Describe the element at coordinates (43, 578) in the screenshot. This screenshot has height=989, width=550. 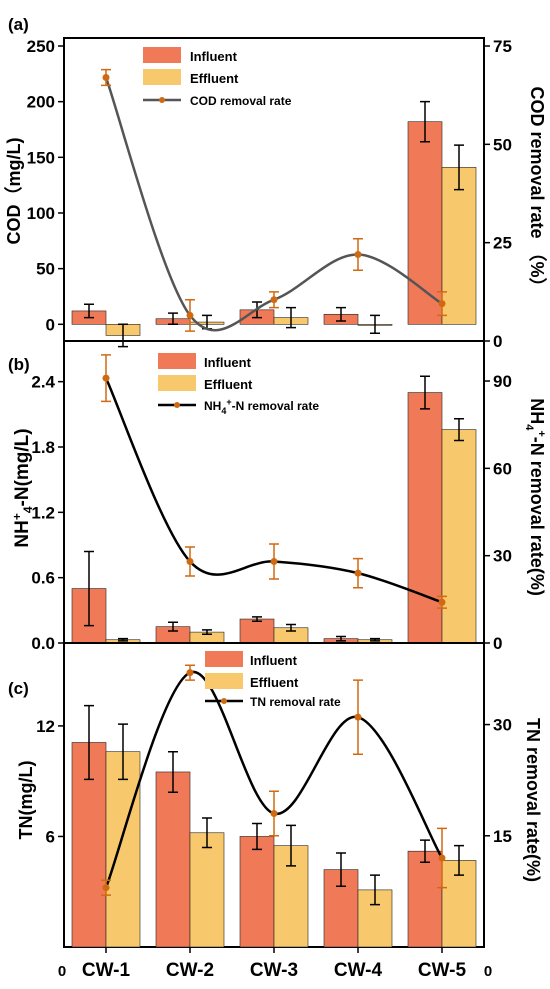
I see `y-tick-label: 0.6` at that location.